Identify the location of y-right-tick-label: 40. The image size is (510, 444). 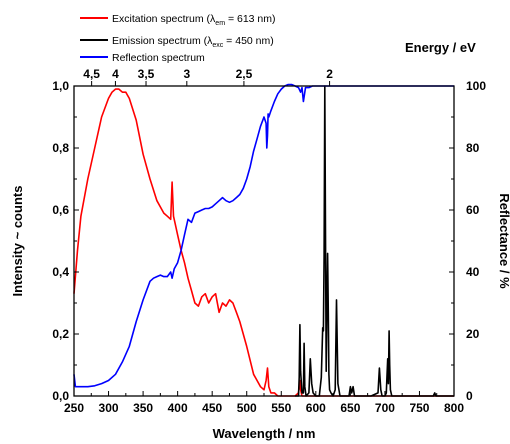
(473, 272).